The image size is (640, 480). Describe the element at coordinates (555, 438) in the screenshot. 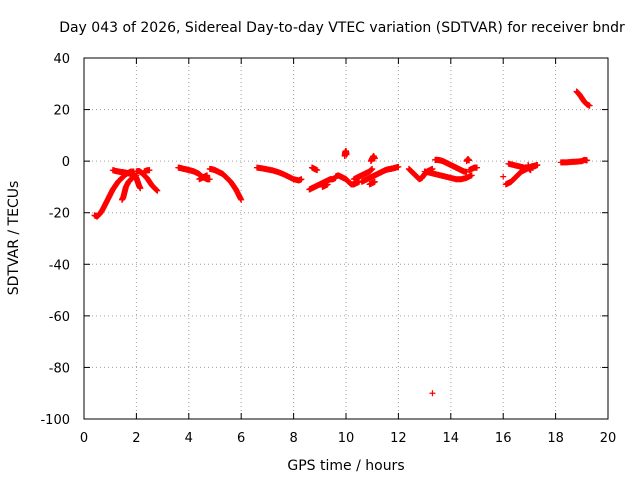

I see `x-tick-label: 18` at that location.